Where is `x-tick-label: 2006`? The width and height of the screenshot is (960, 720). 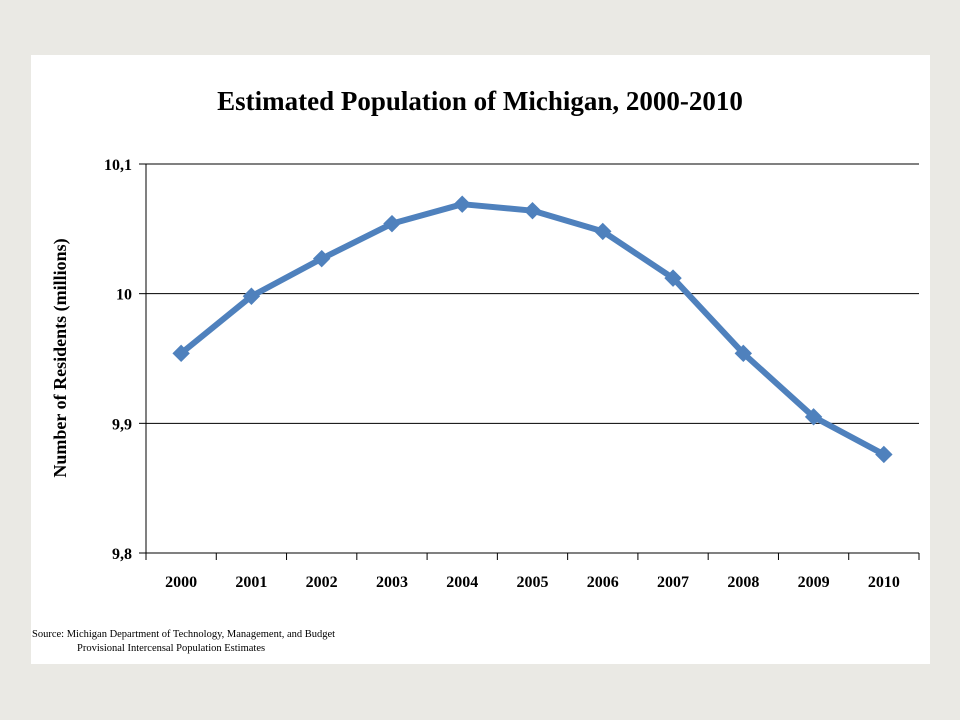
x-tick-label: 2006 is located at coordinates (603, 582).